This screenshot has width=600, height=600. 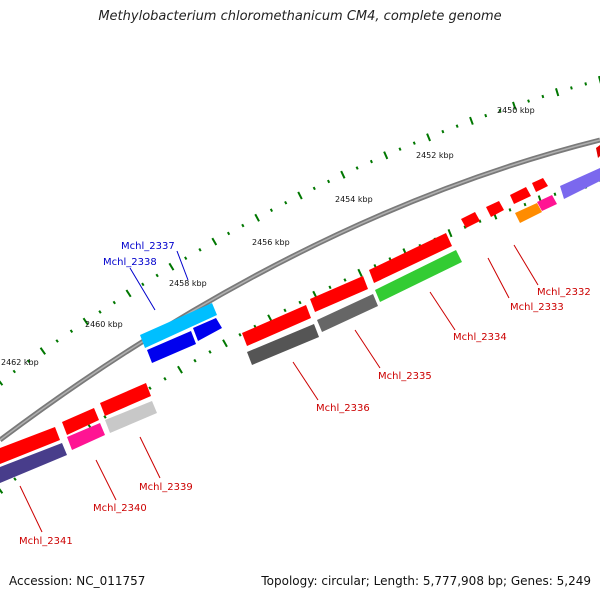 What do you see at coordinates (20, 362) in the screenshot?
I see `kbp-label: 2462 kbp` at bounding box center [20, 362].